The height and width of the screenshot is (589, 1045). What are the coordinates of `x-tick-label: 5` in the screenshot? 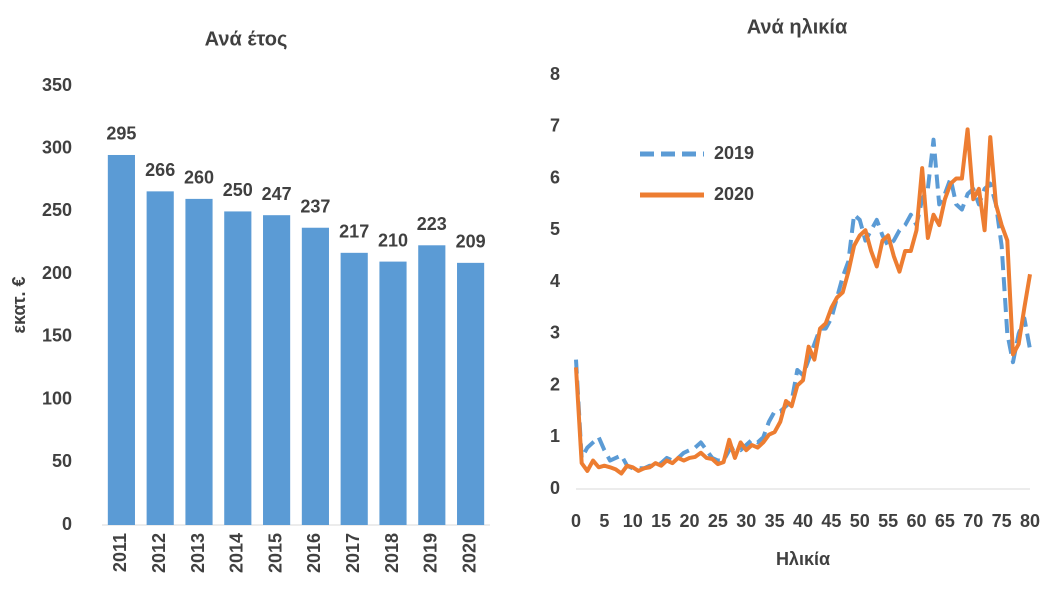 It's located at (604, 521).